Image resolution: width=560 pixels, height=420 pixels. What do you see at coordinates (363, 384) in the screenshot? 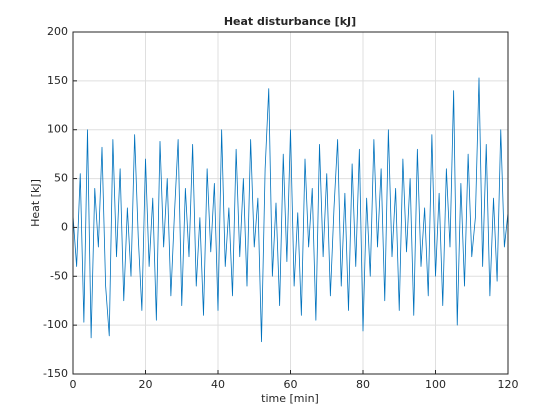
I see `x-tick-label: 80` at bounding box center [363, 384].